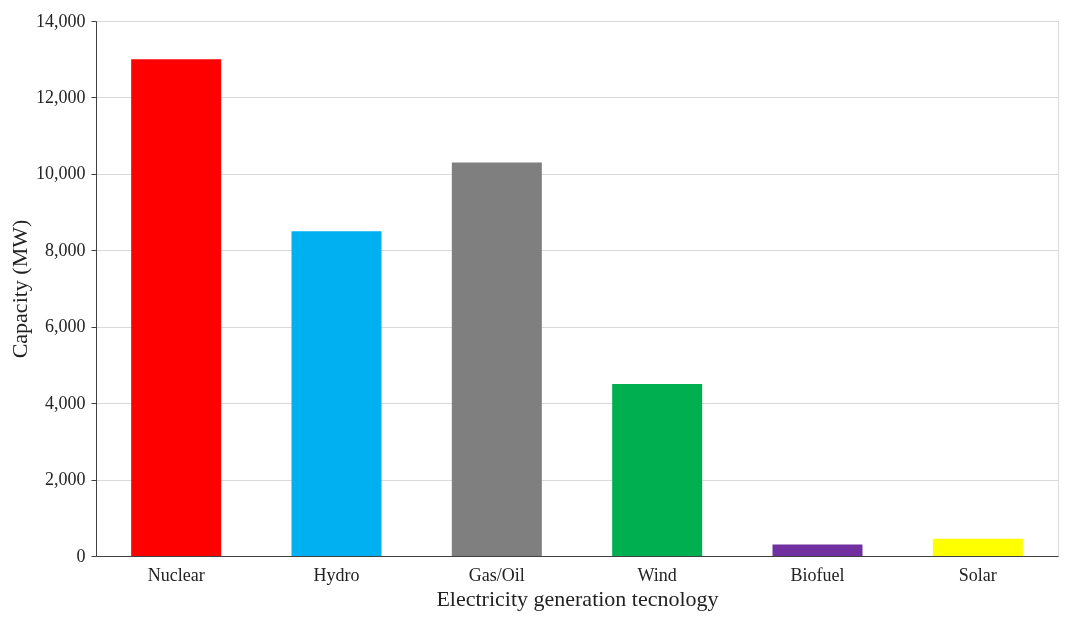 The height and width of the screenshot is (617, 1078). What do you see at coordinates (65, 479) in the screenshot?
I see `y-tick-label: 2,000` at bounding box center [65, 479].